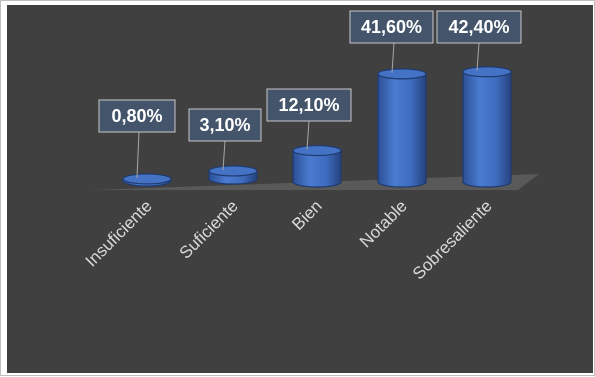 The image size is (595, 377). I want to click on bar-top-sobresaliente, so click(487, 72).